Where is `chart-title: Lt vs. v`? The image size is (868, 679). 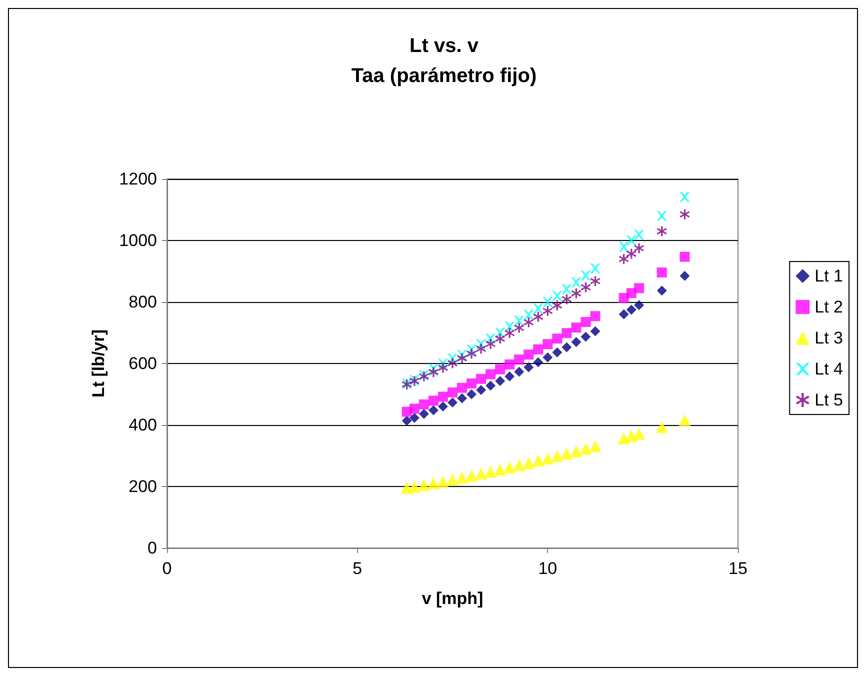 chart-title: Lt vs. v is located at coordinates (445, 46).